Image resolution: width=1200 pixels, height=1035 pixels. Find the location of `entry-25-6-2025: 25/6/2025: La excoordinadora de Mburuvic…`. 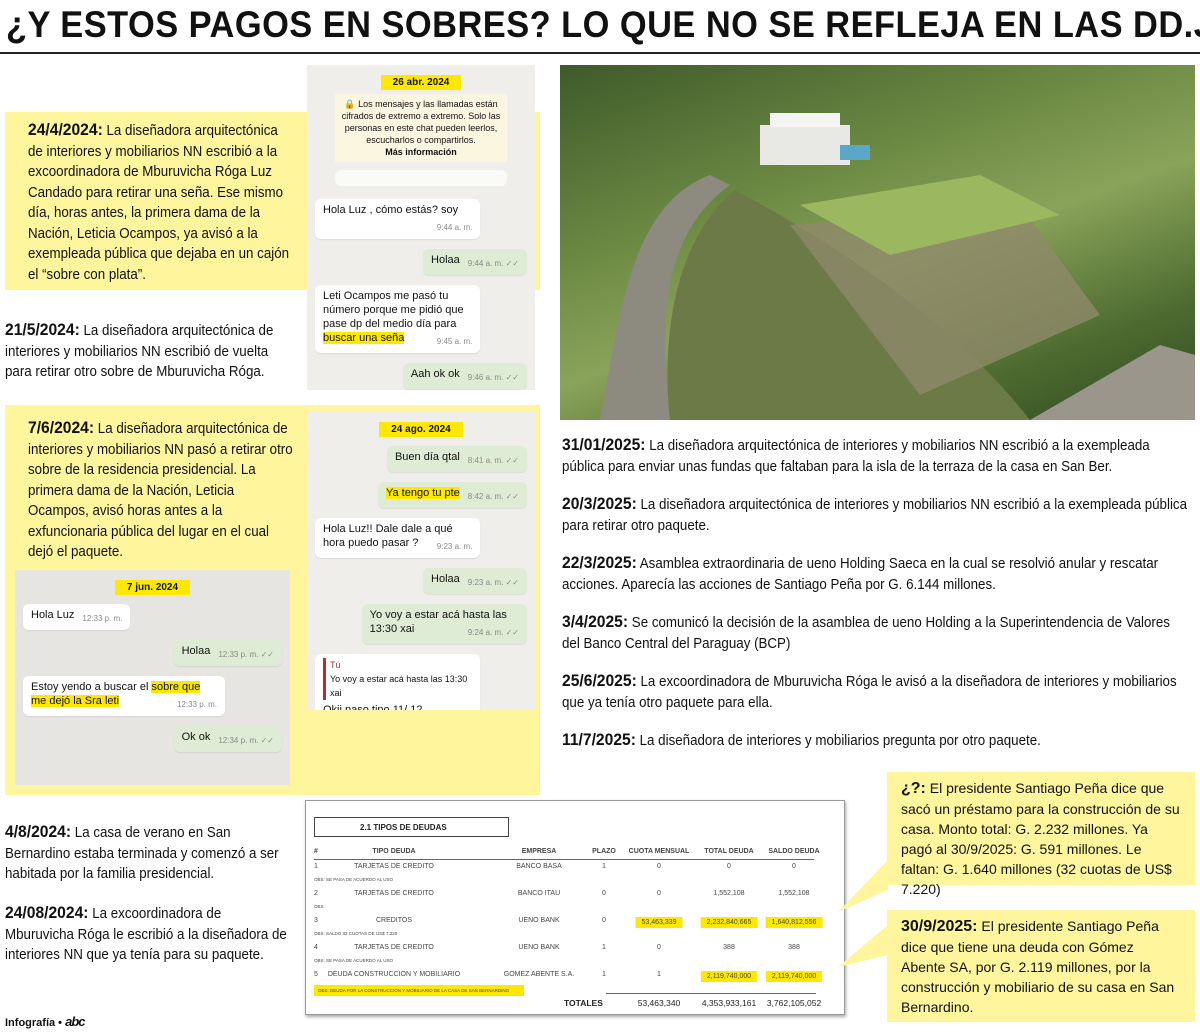

entry-25-6-2025: 25/6/2025: La excoordinadora de Mburuvic… is located at coordinates (875, 692).